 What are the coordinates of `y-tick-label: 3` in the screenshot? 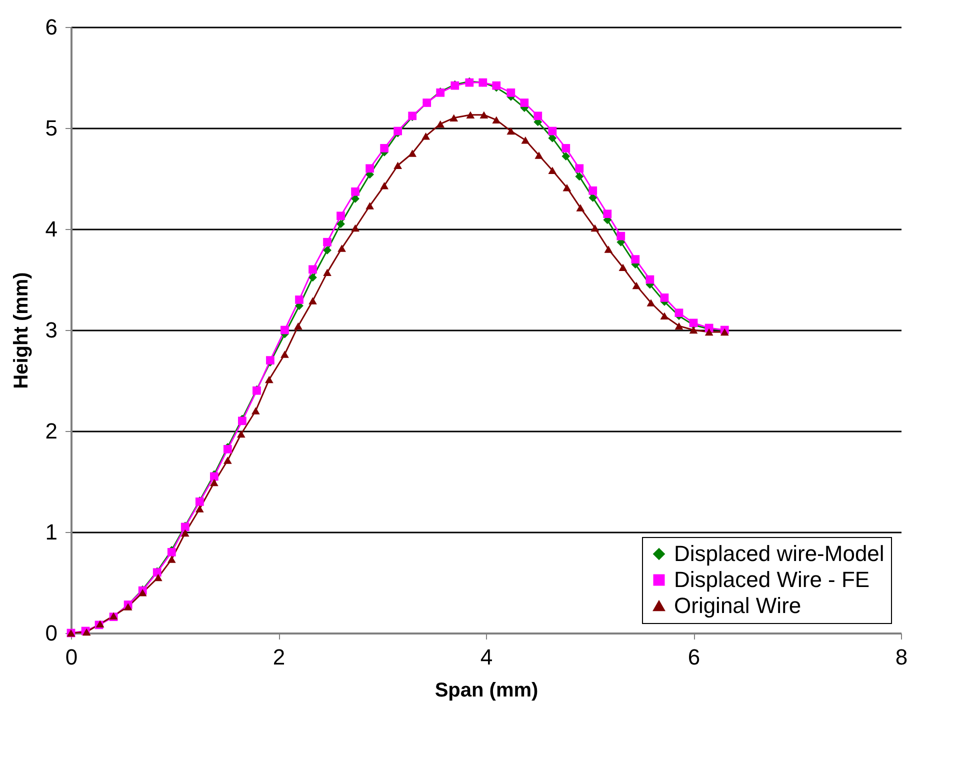 It's located at (51, 330).